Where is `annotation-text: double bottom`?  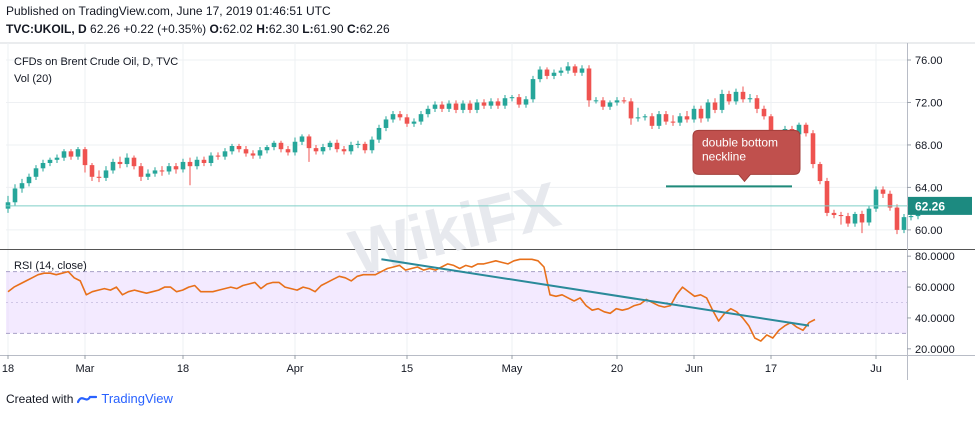
annotation-text: double bottom is located at coordinates (740, 142).